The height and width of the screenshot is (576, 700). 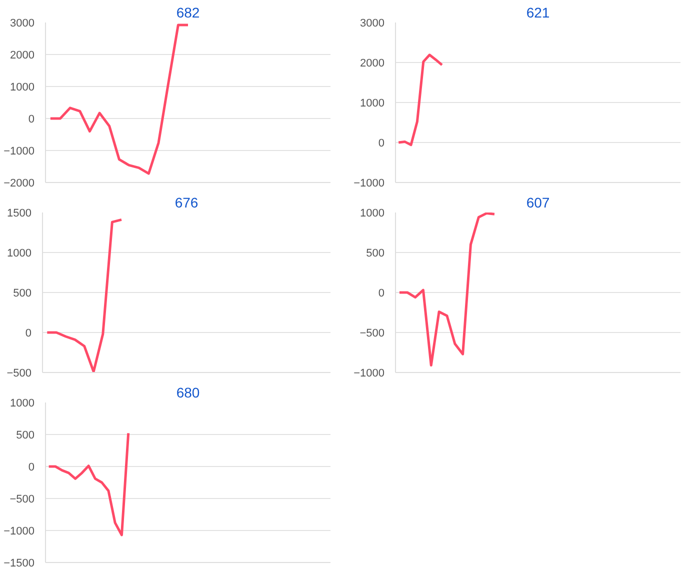 I want to click on chart-title: 621, so click(x=538, y=12).